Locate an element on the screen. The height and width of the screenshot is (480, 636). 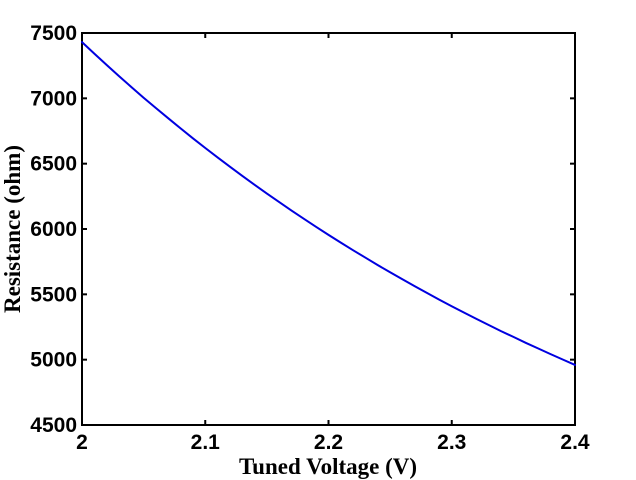
x-tick-label: 2.2 is located at coordinates (328, 442).